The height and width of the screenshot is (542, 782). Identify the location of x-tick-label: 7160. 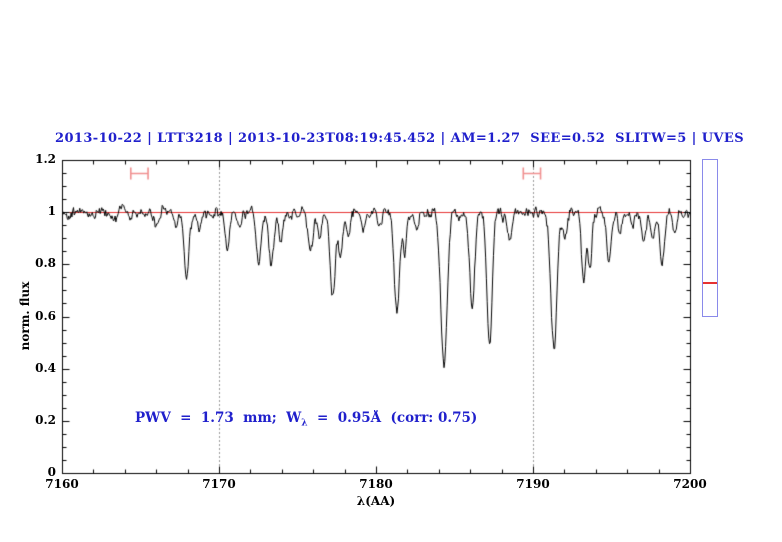
(62, 484).